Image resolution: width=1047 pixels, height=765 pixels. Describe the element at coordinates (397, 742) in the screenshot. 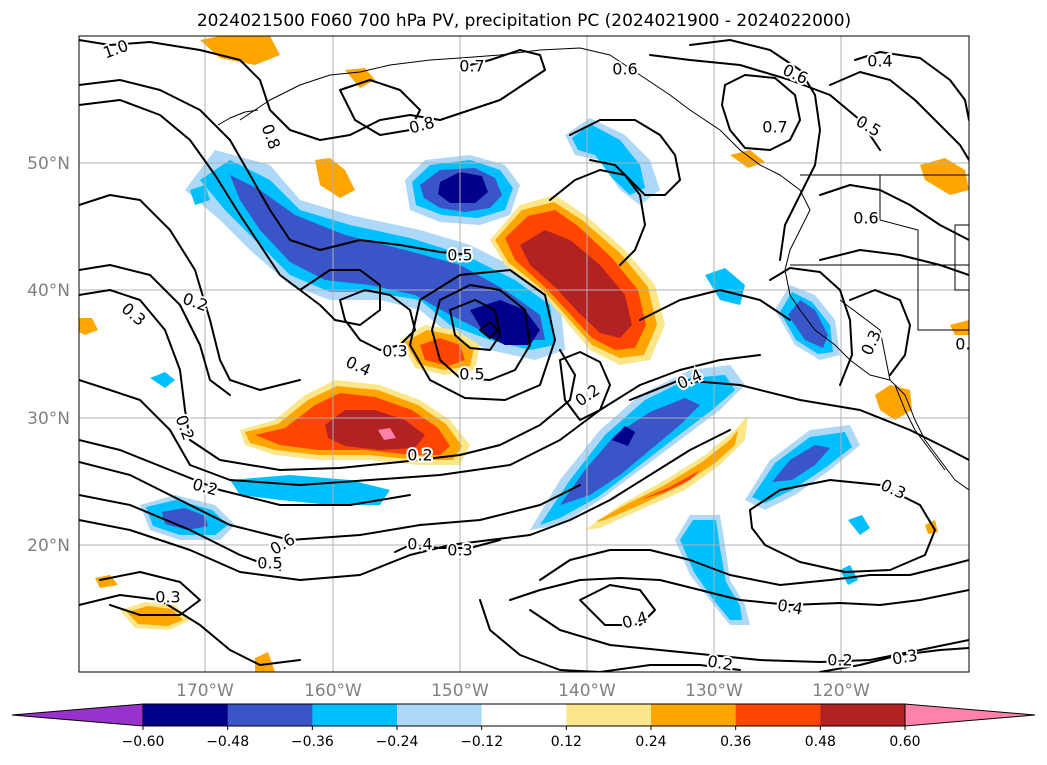

I see `colorbar-tick-label: −0.24` at that location.